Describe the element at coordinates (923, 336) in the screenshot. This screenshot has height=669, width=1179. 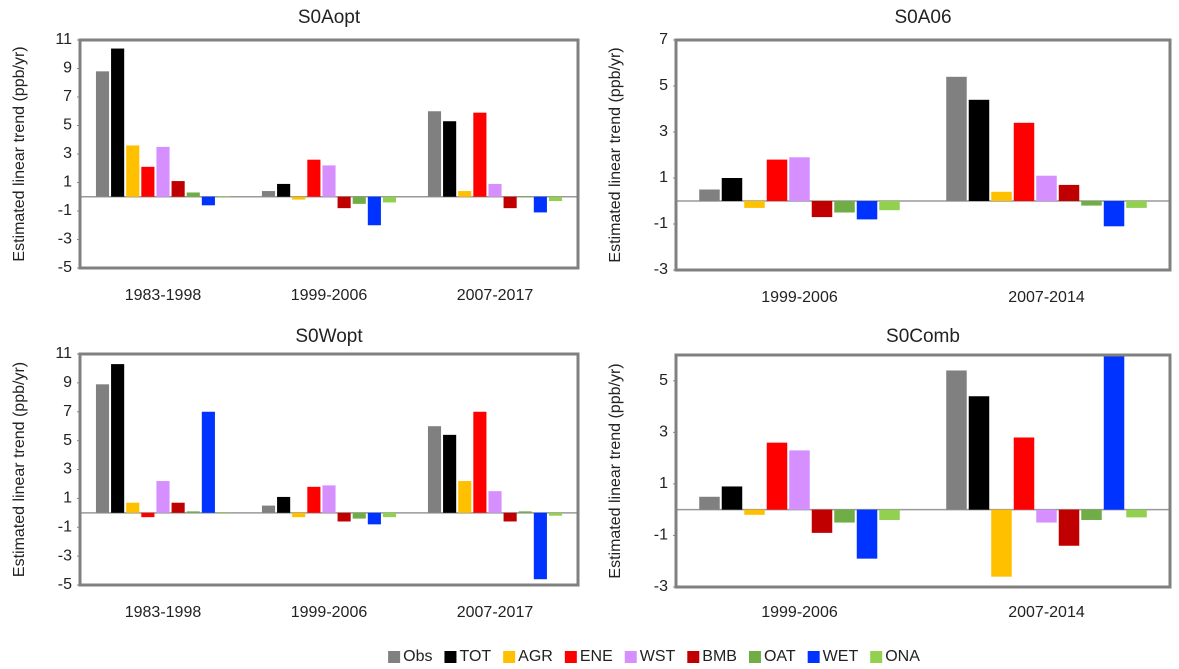
I see `chart-title: S0Comb` at that location.